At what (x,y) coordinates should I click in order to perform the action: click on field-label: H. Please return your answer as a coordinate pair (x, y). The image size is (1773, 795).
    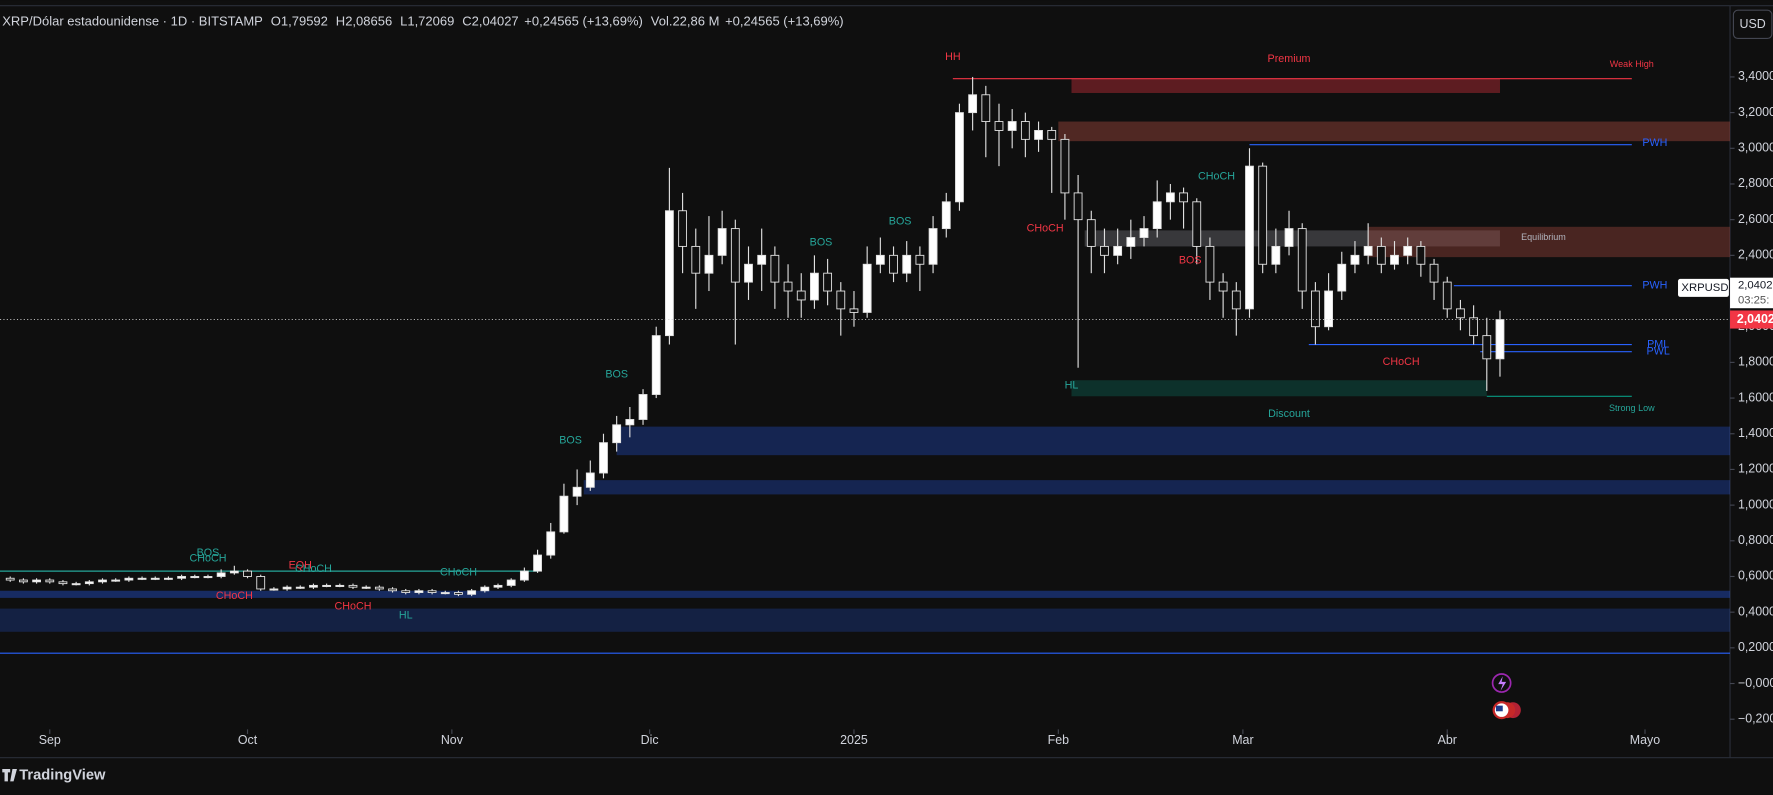
    Looking at the image, I should click on (340, 21).